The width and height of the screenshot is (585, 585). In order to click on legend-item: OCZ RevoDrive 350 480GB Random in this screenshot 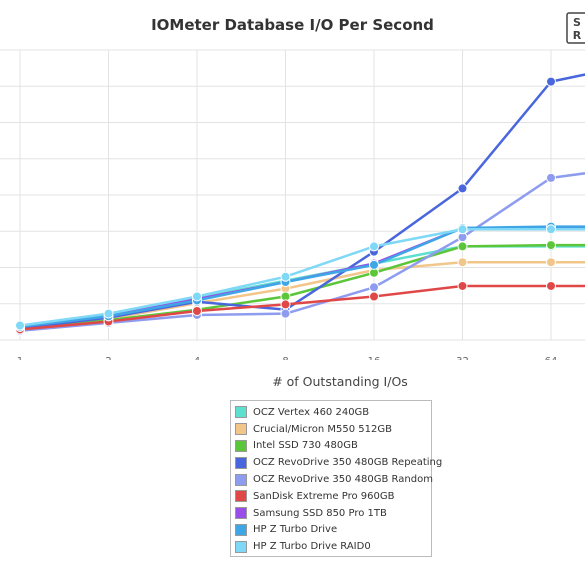, I will do `click(334, 479)`.